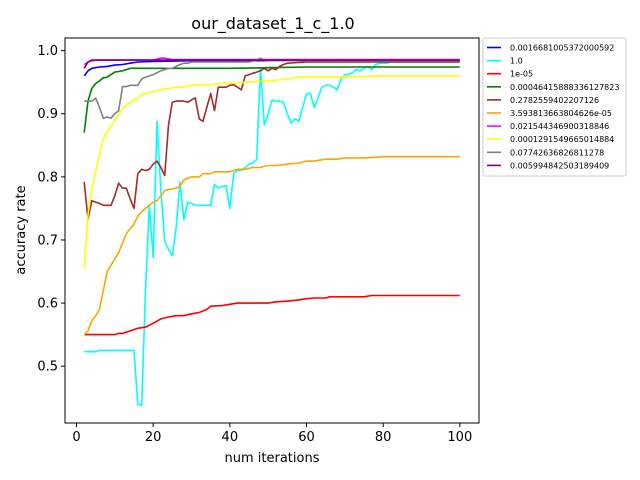 Image resolution: width=640 pixels, height=480 pixels. I want to click on legend-label: 0.2782559402207126, so click(554, 100).